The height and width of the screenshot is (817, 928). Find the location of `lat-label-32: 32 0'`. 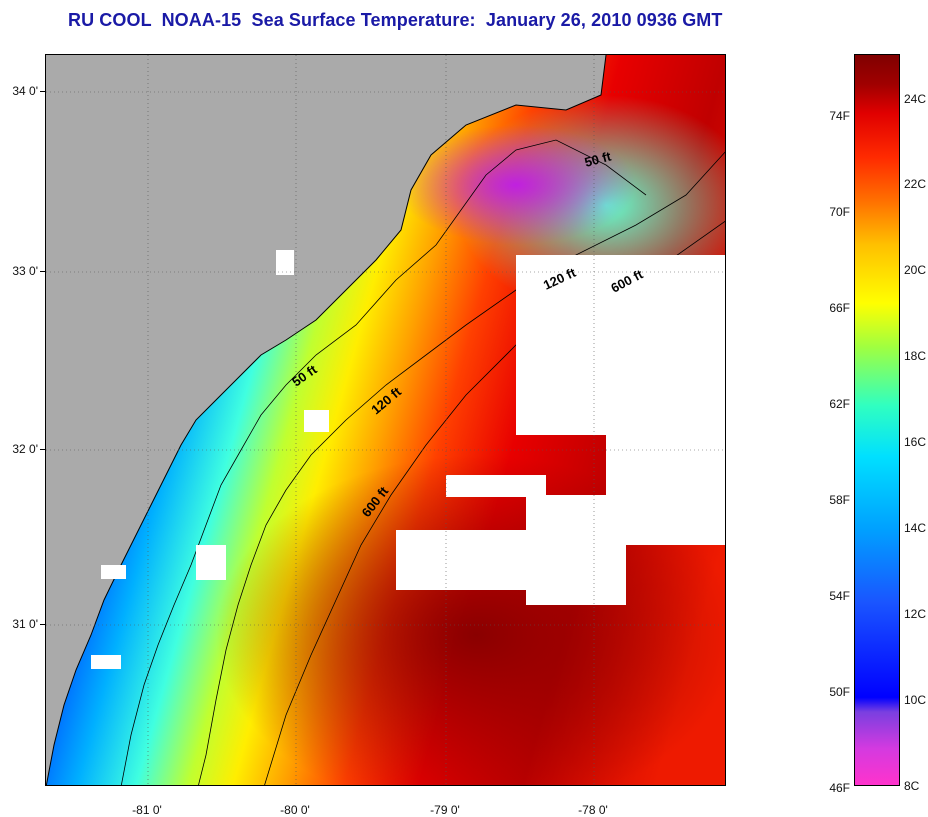

lat-label-32: 32 0' is located at coordinates (25, 449).